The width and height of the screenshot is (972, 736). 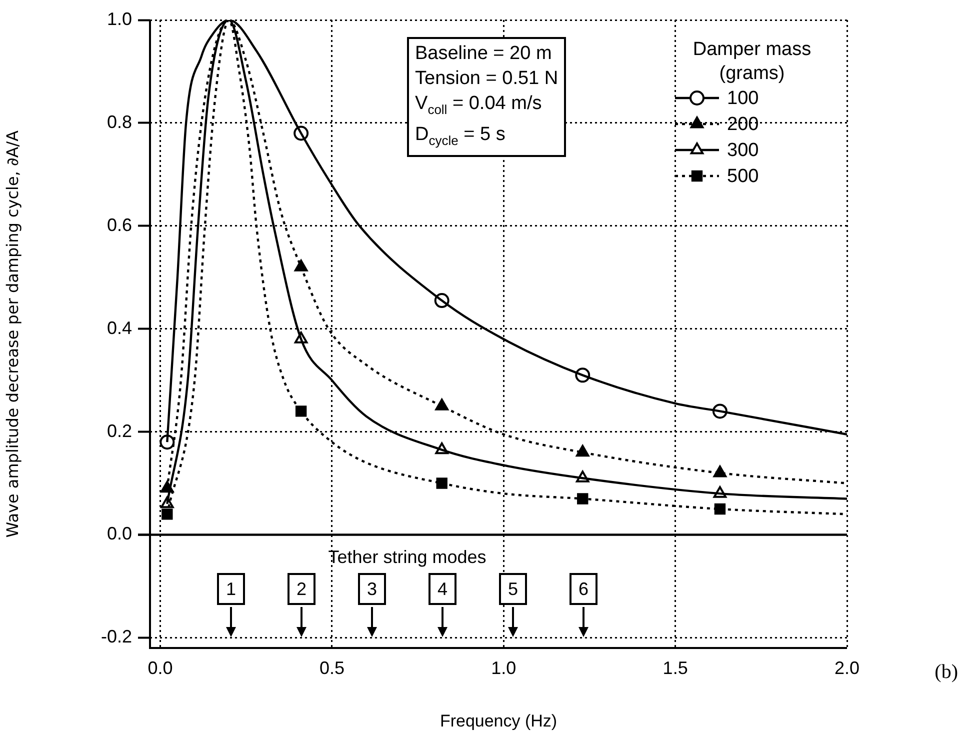 What do you see at coordinates (460, 136) in the screenshot?
I see `annotation: D$_{cycle}$ = 5 s` at bounding box center [460, 136].